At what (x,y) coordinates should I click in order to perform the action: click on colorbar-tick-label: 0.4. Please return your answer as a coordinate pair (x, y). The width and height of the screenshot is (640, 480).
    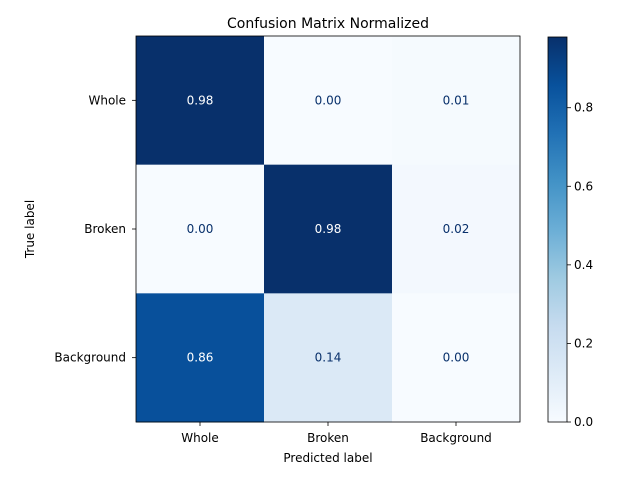
    Looking at the image, I should click on (583, 265).